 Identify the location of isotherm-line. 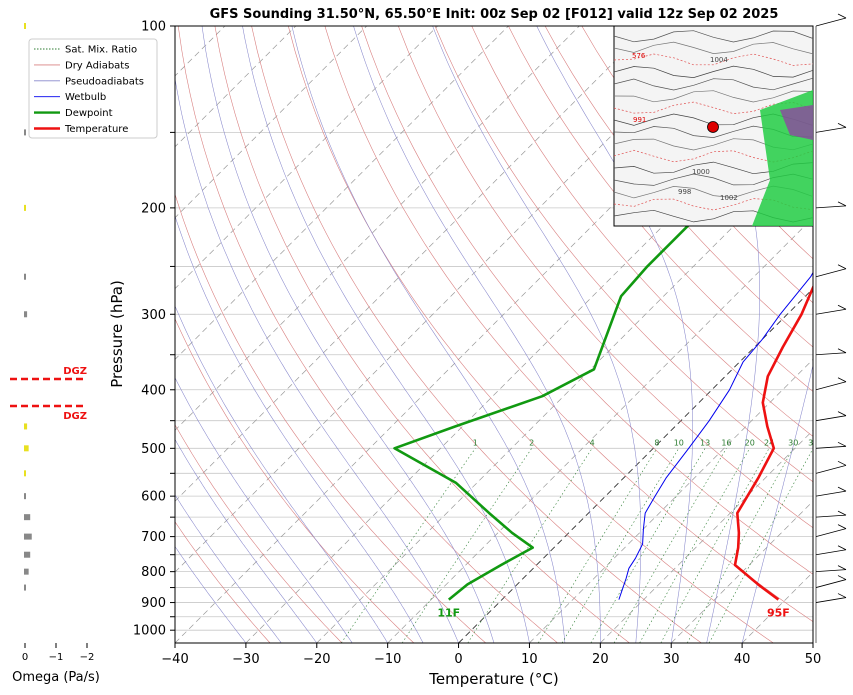
(833, 334).